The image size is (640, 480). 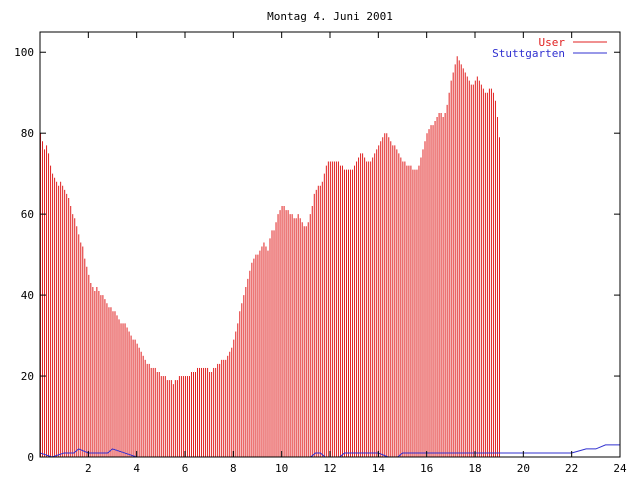 What do you see at coordinates (620, 468) in the screenshot?
I see `x-tick-label: 24` at bounding box center [620, 468].